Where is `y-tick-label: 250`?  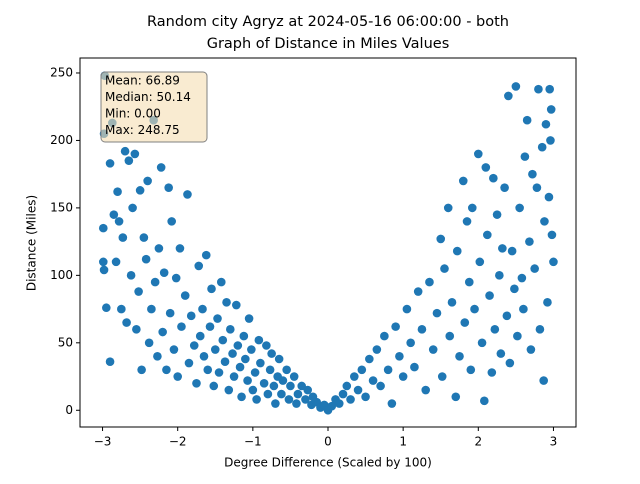
y-tick-label: 250 is located at coordinates (61, 72).